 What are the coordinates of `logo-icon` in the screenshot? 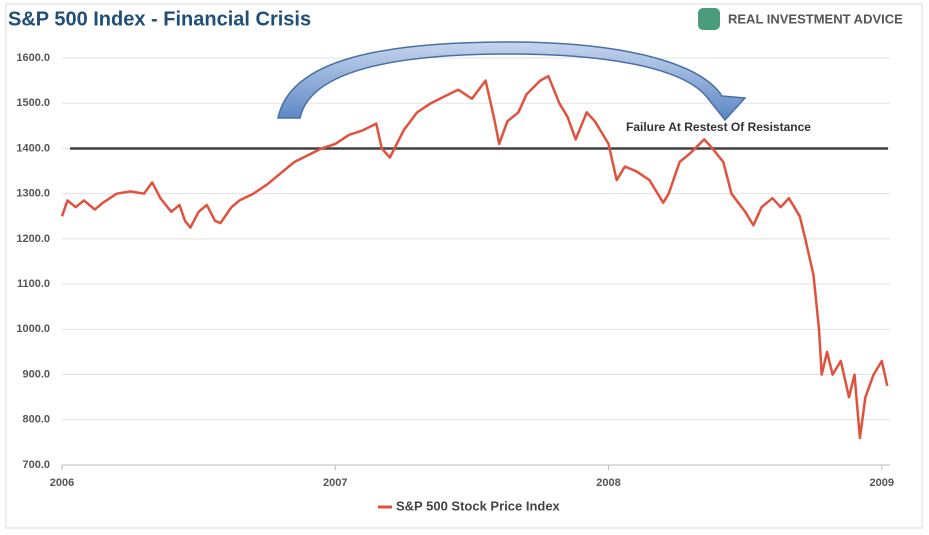 It's located at (709, 19).